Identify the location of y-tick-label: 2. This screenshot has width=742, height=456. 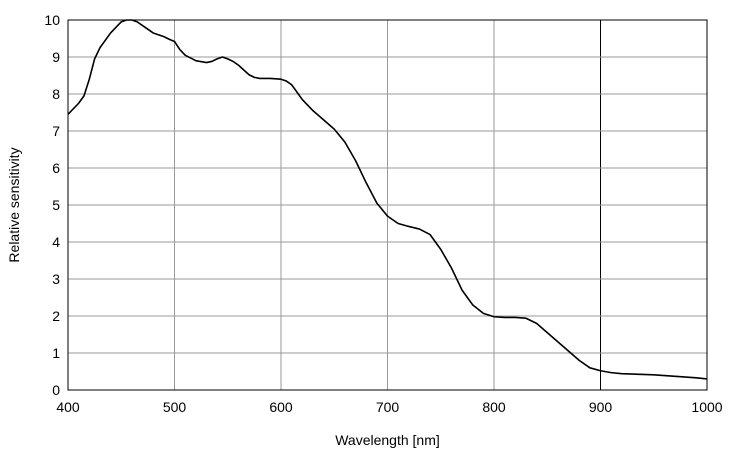
(56, 316).